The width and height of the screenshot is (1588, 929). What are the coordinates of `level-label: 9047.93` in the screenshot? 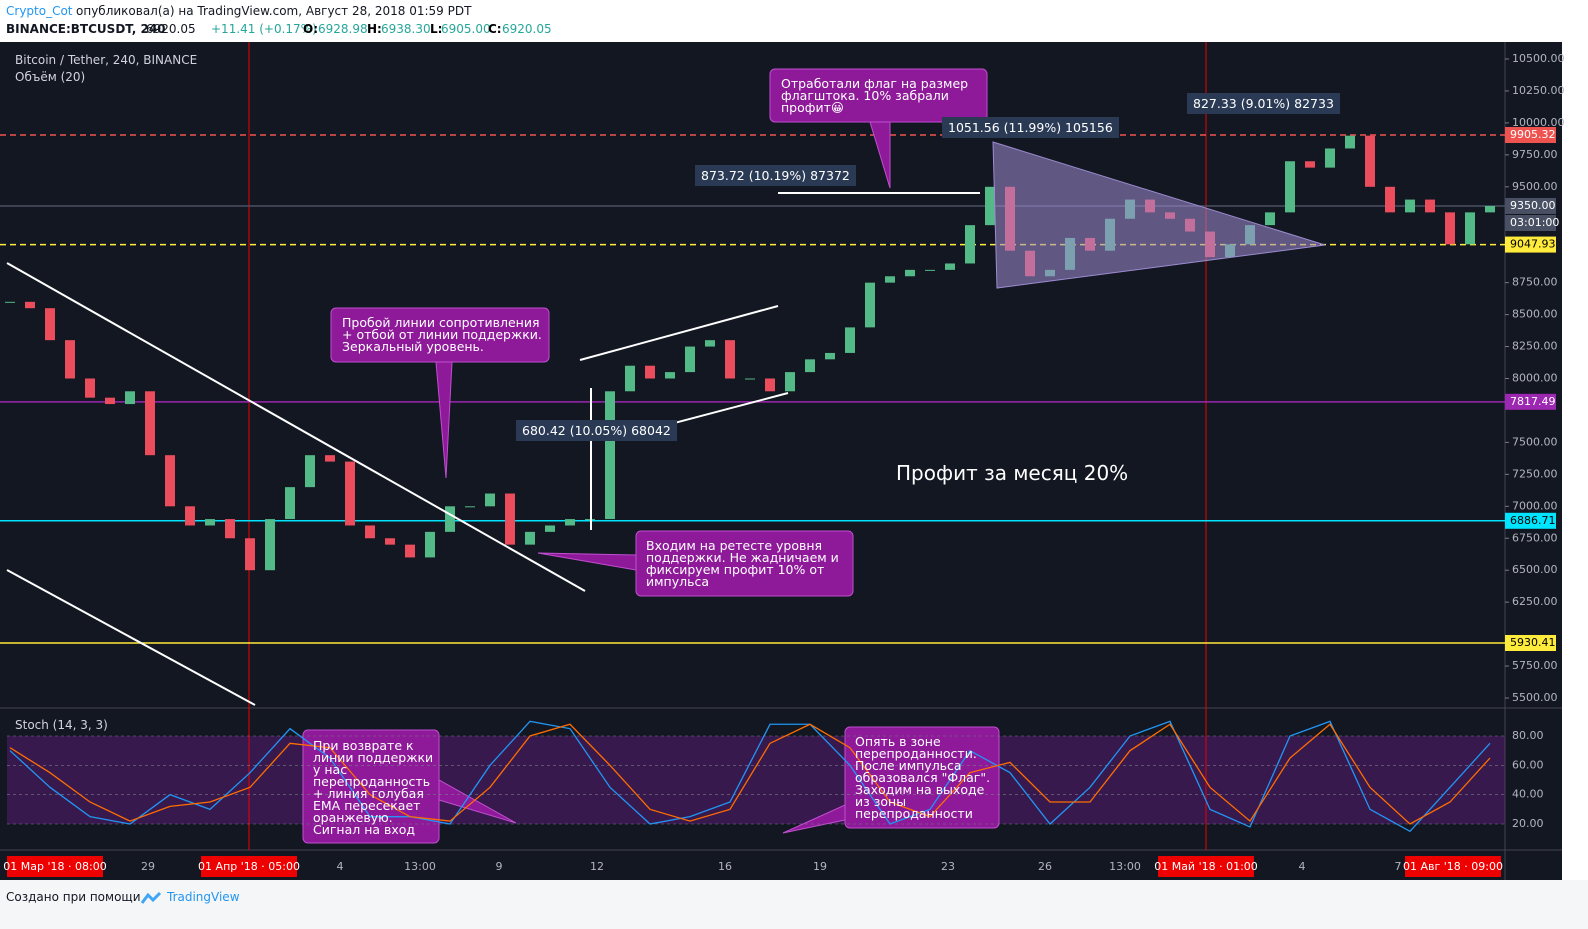 It's located at (1533, 244).